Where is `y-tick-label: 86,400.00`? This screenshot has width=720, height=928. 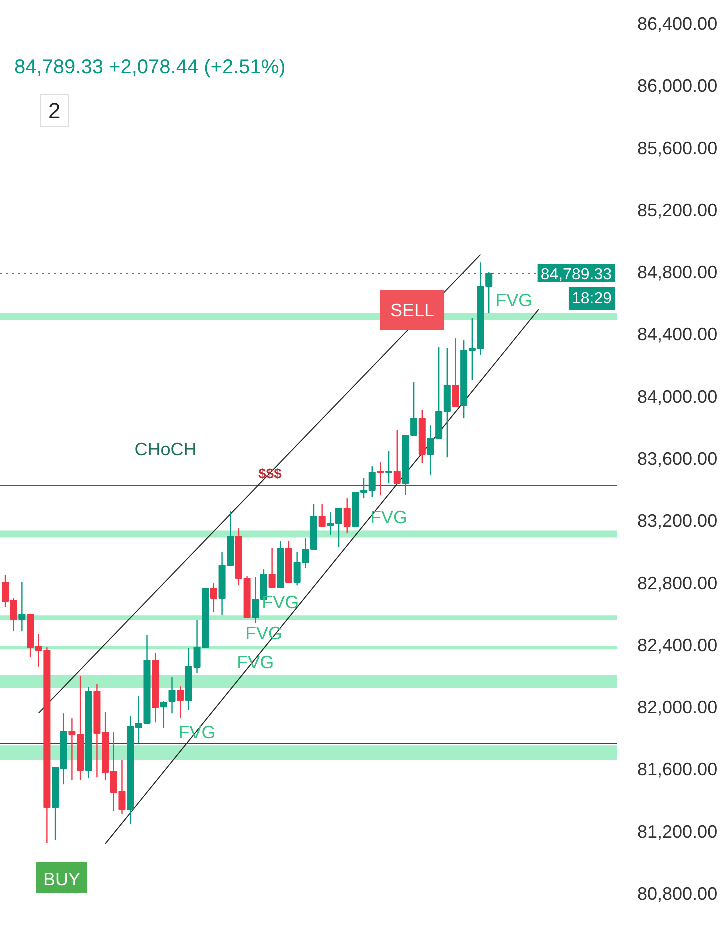
y-tick-label: 86,400.00 is located at coordinates (678, 24).